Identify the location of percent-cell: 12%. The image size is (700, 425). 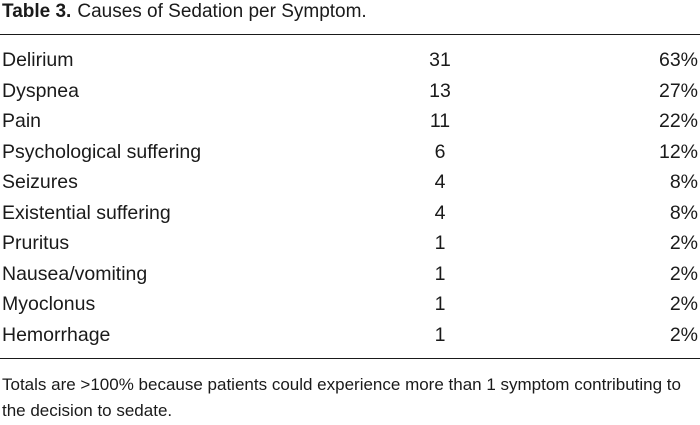
(678, 151).